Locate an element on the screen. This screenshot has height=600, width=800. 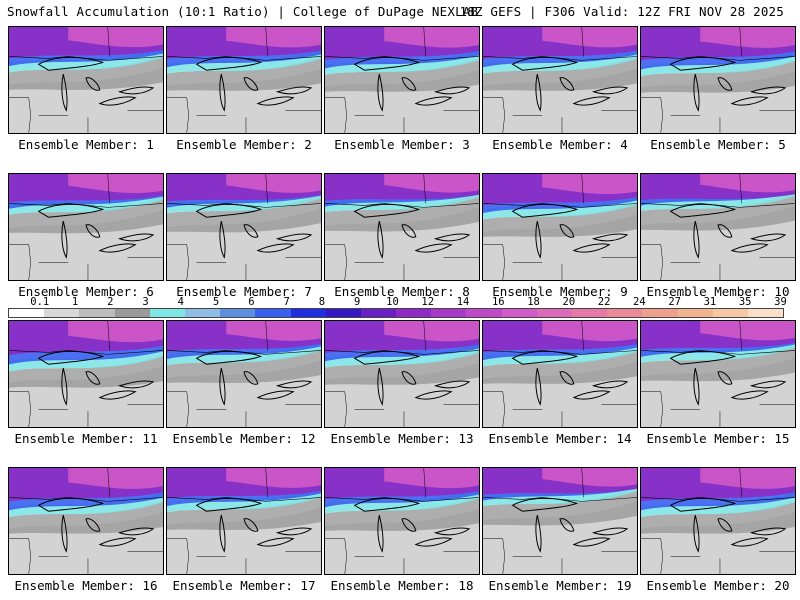
ensemble-member-label: Ensemble Member: 6 is located at coordinates (86, 291).